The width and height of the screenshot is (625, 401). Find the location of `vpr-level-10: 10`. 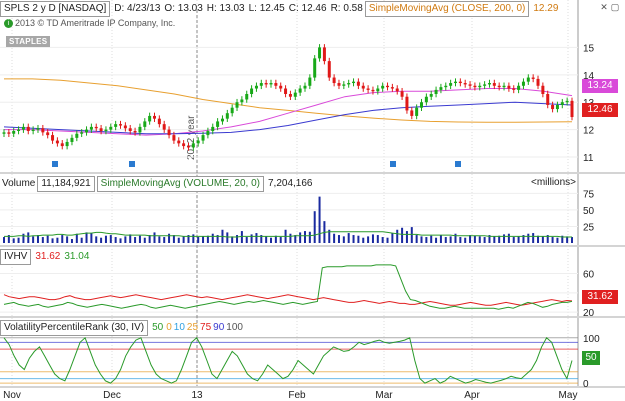

vpr-level-10: 10 is located at coordinates (179, 327).